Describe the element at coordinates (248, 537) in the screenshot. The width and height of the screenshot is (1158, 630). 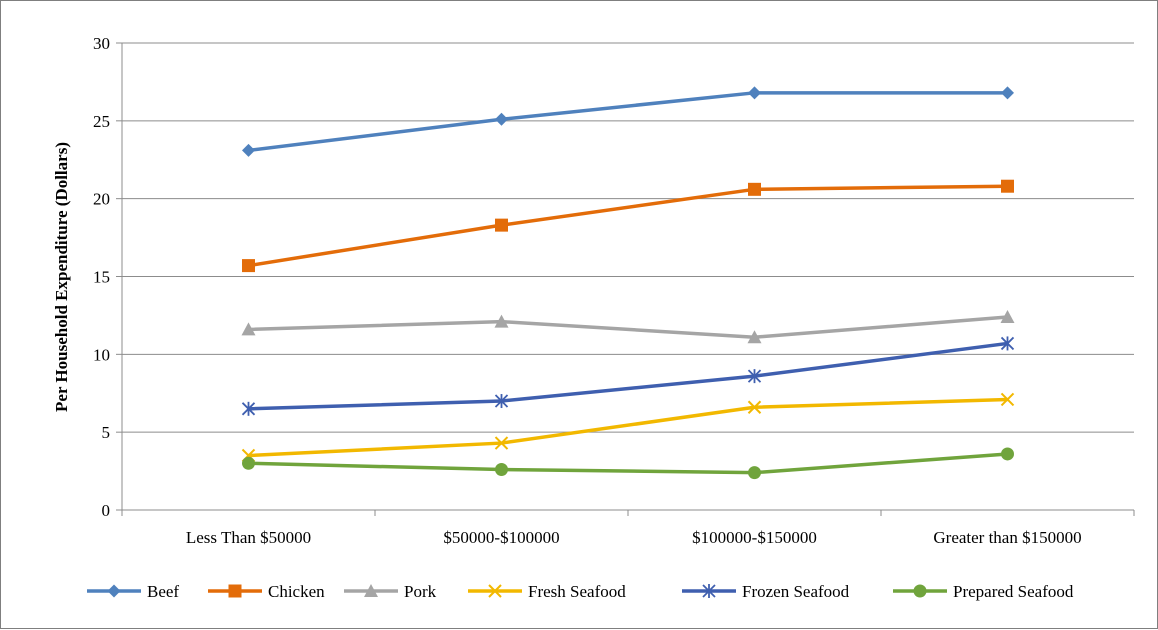
I see `x-tick-label: Less Than $50000` at that location.